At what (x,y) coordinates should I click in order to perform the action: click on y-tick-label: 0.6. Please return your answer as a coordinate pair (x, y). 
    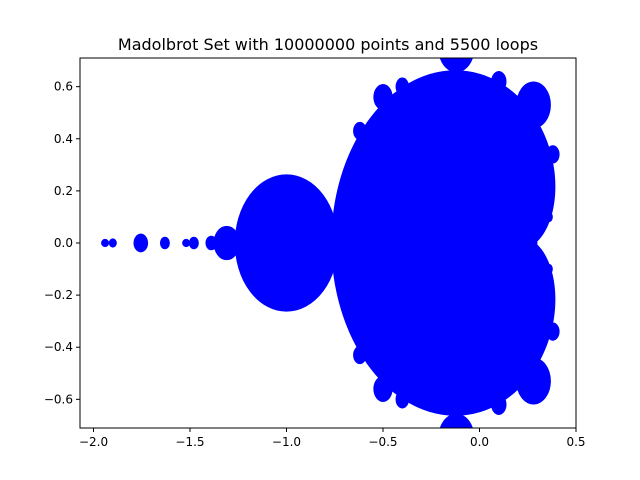
    Looking at the image, I should click on (63, 87).